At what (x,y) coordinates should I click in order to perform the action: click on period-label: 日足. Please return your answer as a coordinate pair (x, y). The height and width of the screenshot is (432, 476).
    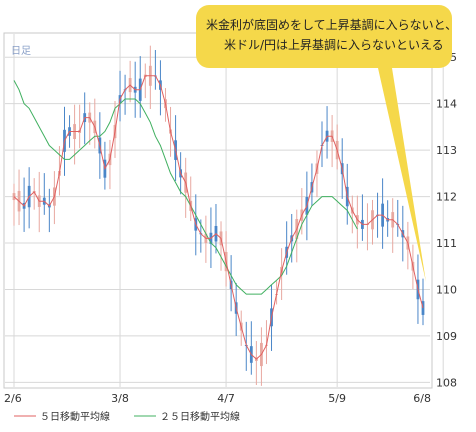
    Looking at the image, I should click on (21, 51).